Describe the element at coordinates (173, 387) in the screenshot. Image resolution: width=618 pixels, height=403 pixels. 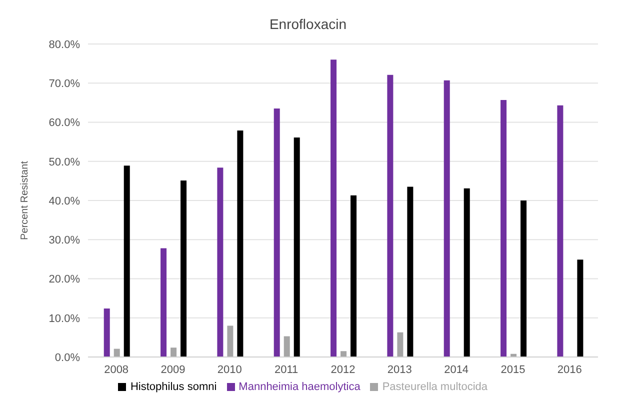
I see `legend-label: Histophilus somni` at that location.